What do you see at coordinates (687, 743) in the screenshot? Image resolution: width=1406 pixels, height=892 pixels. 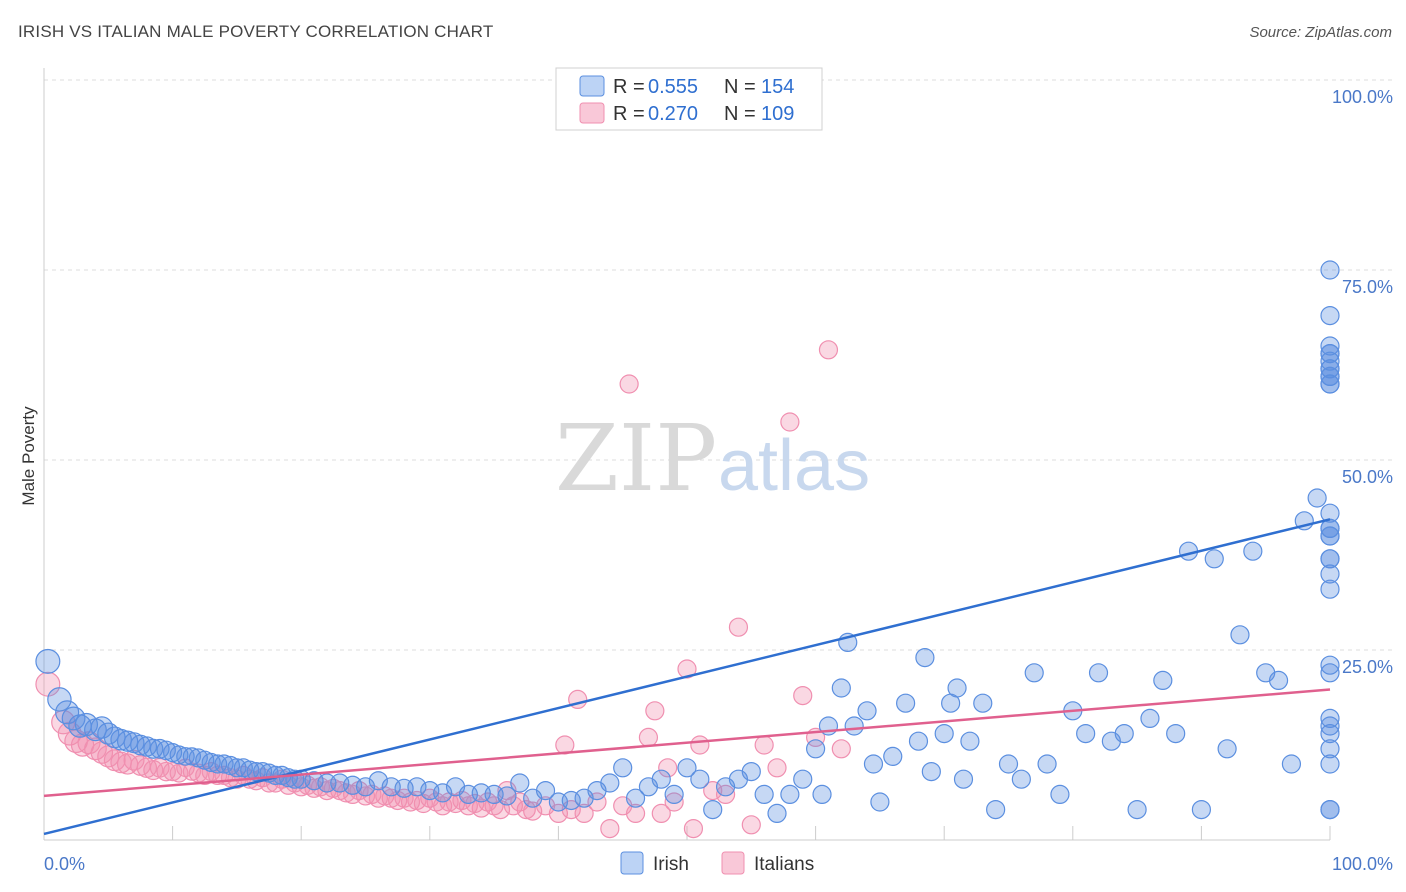 I see `italians-trend-line` at bounding box center [687, 743].